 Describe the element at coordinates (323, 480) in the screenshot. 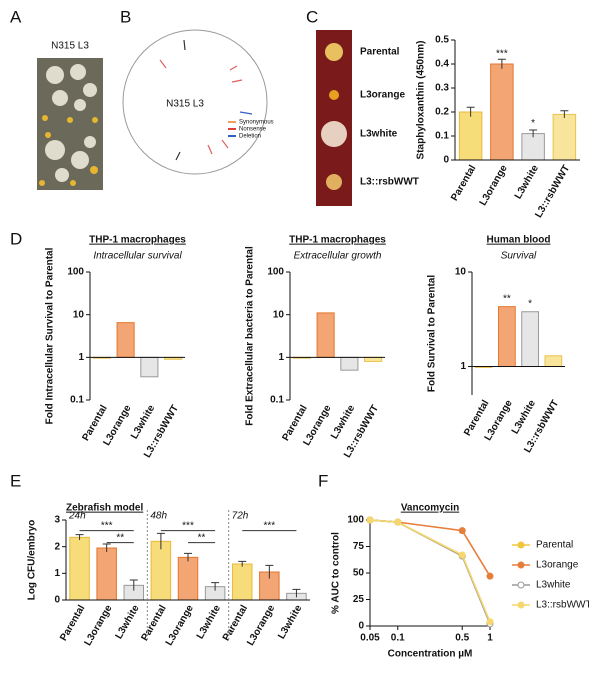

I see `panel-letter: F` at that location.